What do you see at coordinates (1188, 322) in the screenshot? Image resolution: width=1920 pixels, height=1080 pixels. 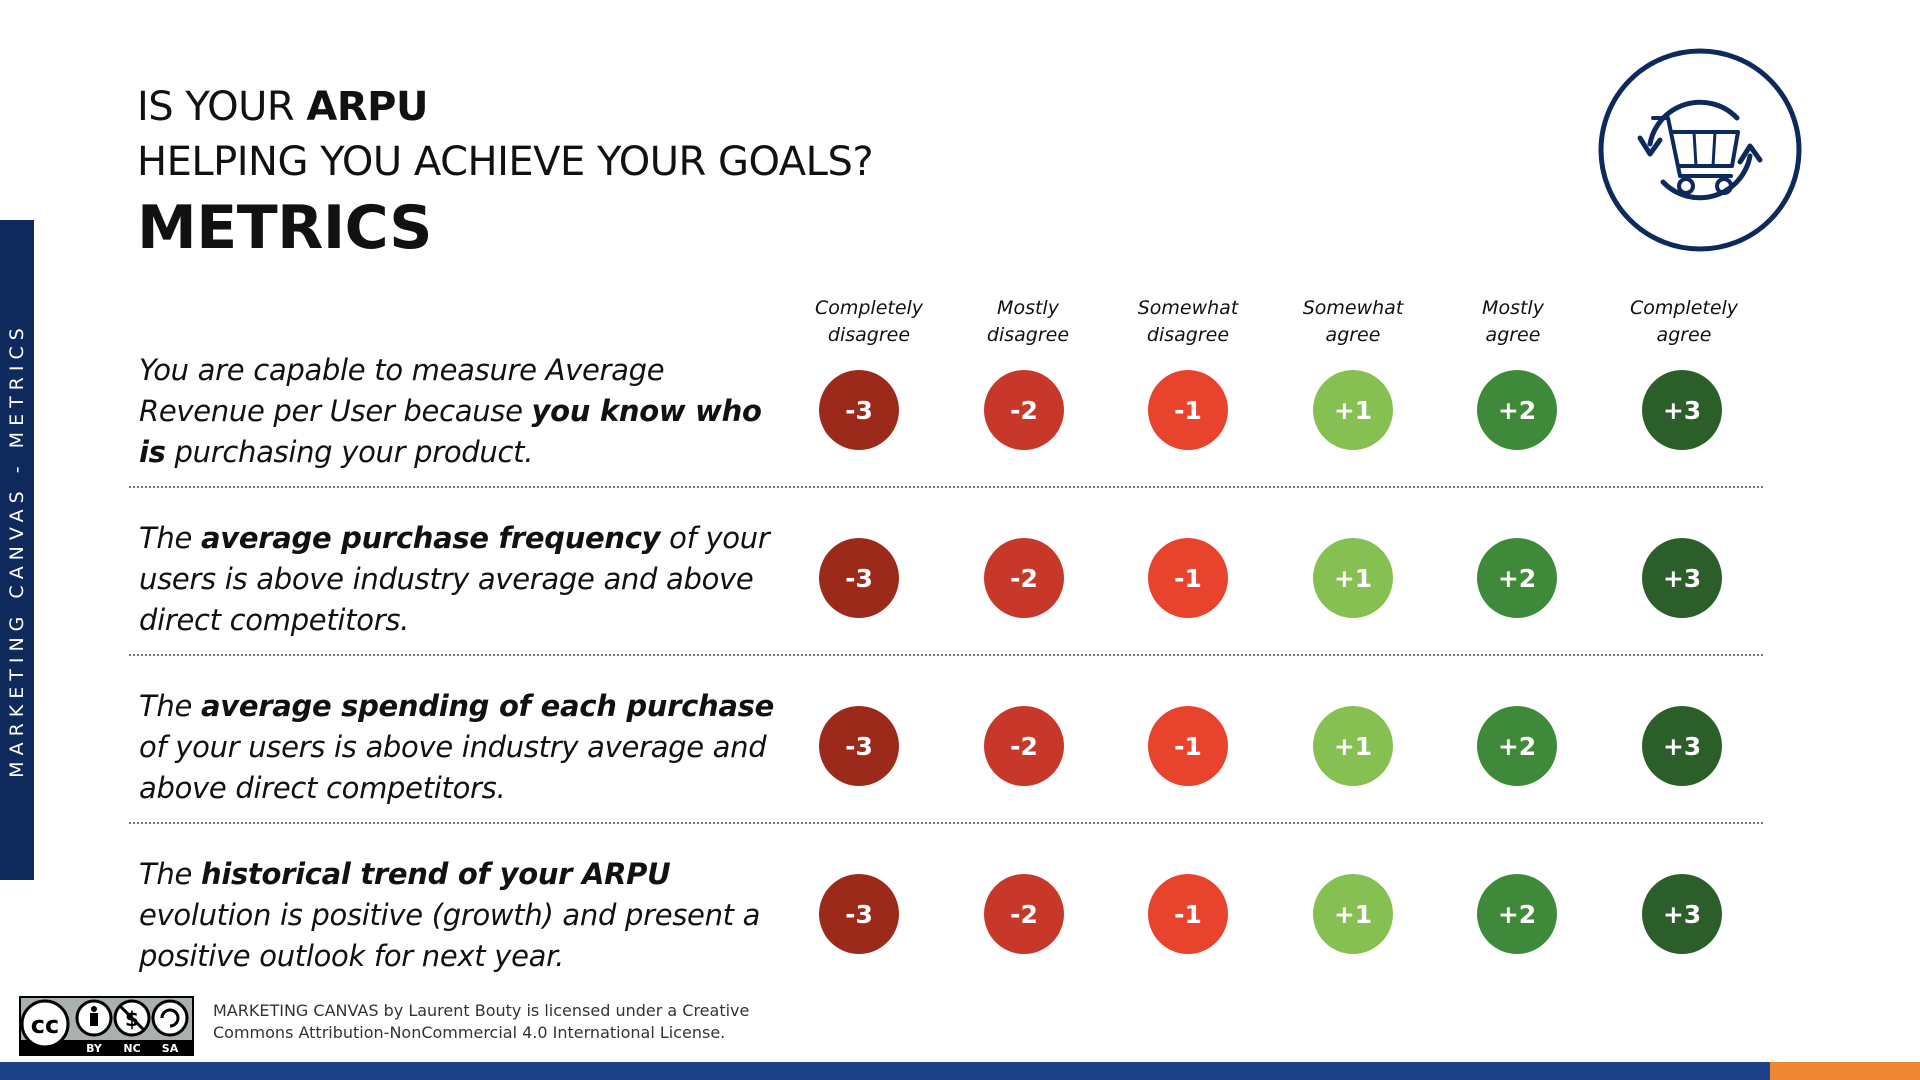 I see `scale-header-2: Somewhat disagree` at bounding box center [1188, 322].